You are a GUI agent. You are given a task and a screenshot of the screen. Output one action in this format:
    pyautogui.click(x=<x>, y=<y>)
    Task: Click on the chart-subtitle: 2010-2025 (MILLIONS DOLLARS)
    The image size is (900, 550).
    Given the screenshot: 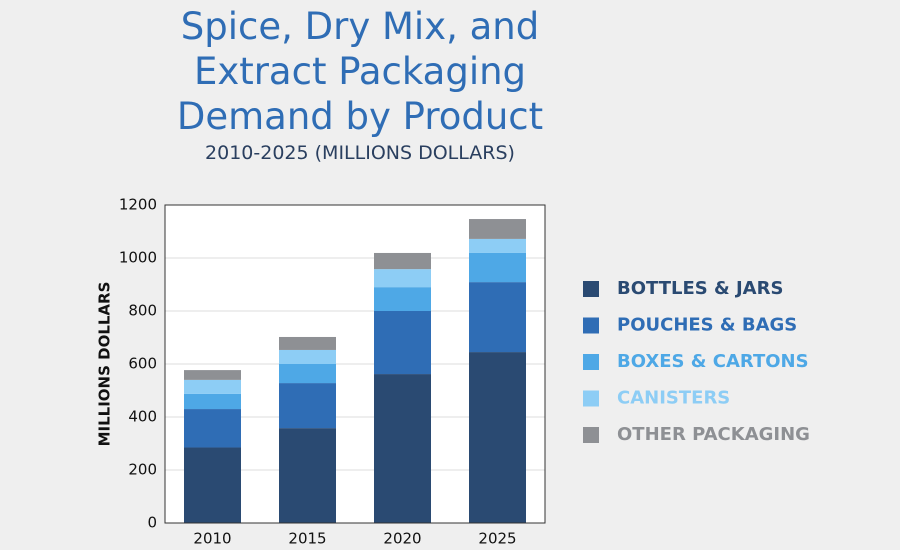 What is the action you would take?
    pyautogui.click(x=360, y=153)
    